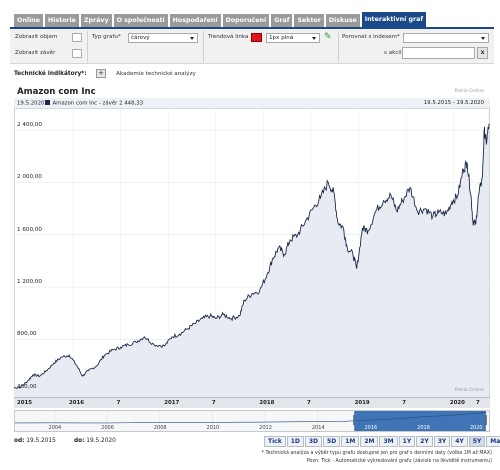 The height and width of the screenshot is (470, 500). Describe the element at coordinates (79, 441) in the screenshot. I see `date-to-label: do:` at that location.